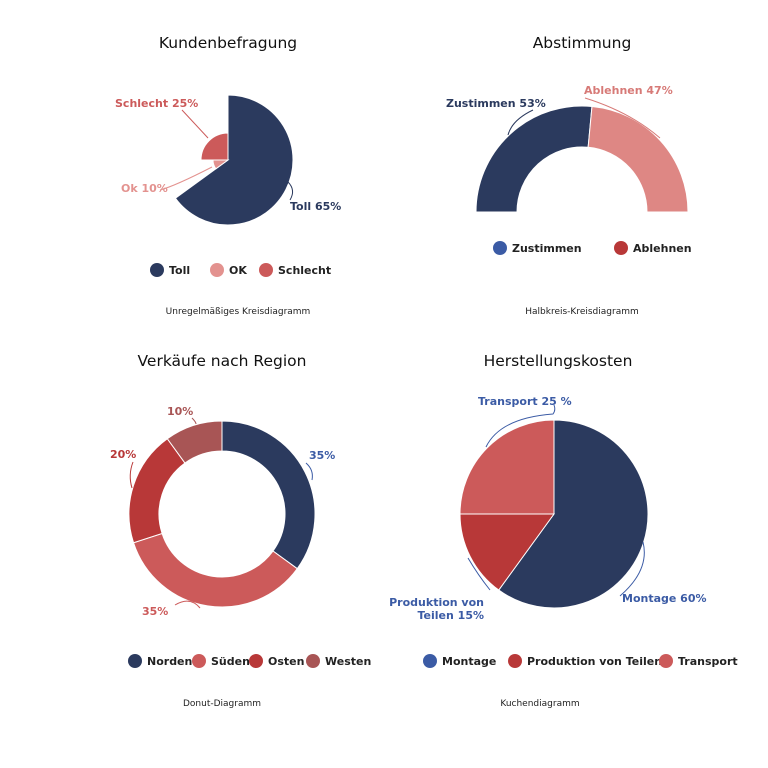 This screenshot has height=768, width=768. What do you see at coordinates (214, 146) in the screenshot?
I see `slice-schlecht` at bounding box center [214, 146].